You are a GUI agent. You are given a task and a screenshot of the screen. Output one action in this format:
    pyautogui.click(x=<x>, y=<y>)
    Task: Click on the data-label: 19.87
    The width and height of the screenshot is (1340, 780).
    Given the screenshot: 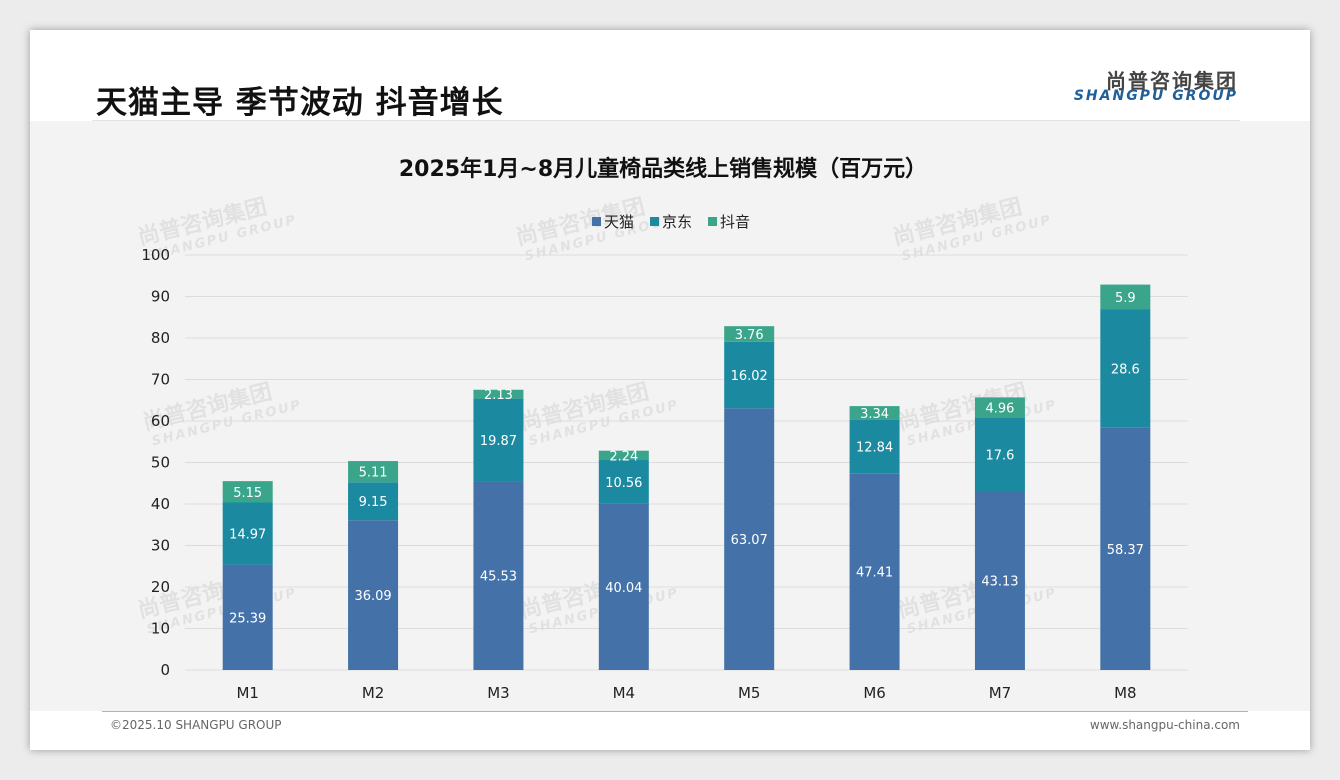 What is the action you would take?
    pyautogui.click(x=498, y=441)
    